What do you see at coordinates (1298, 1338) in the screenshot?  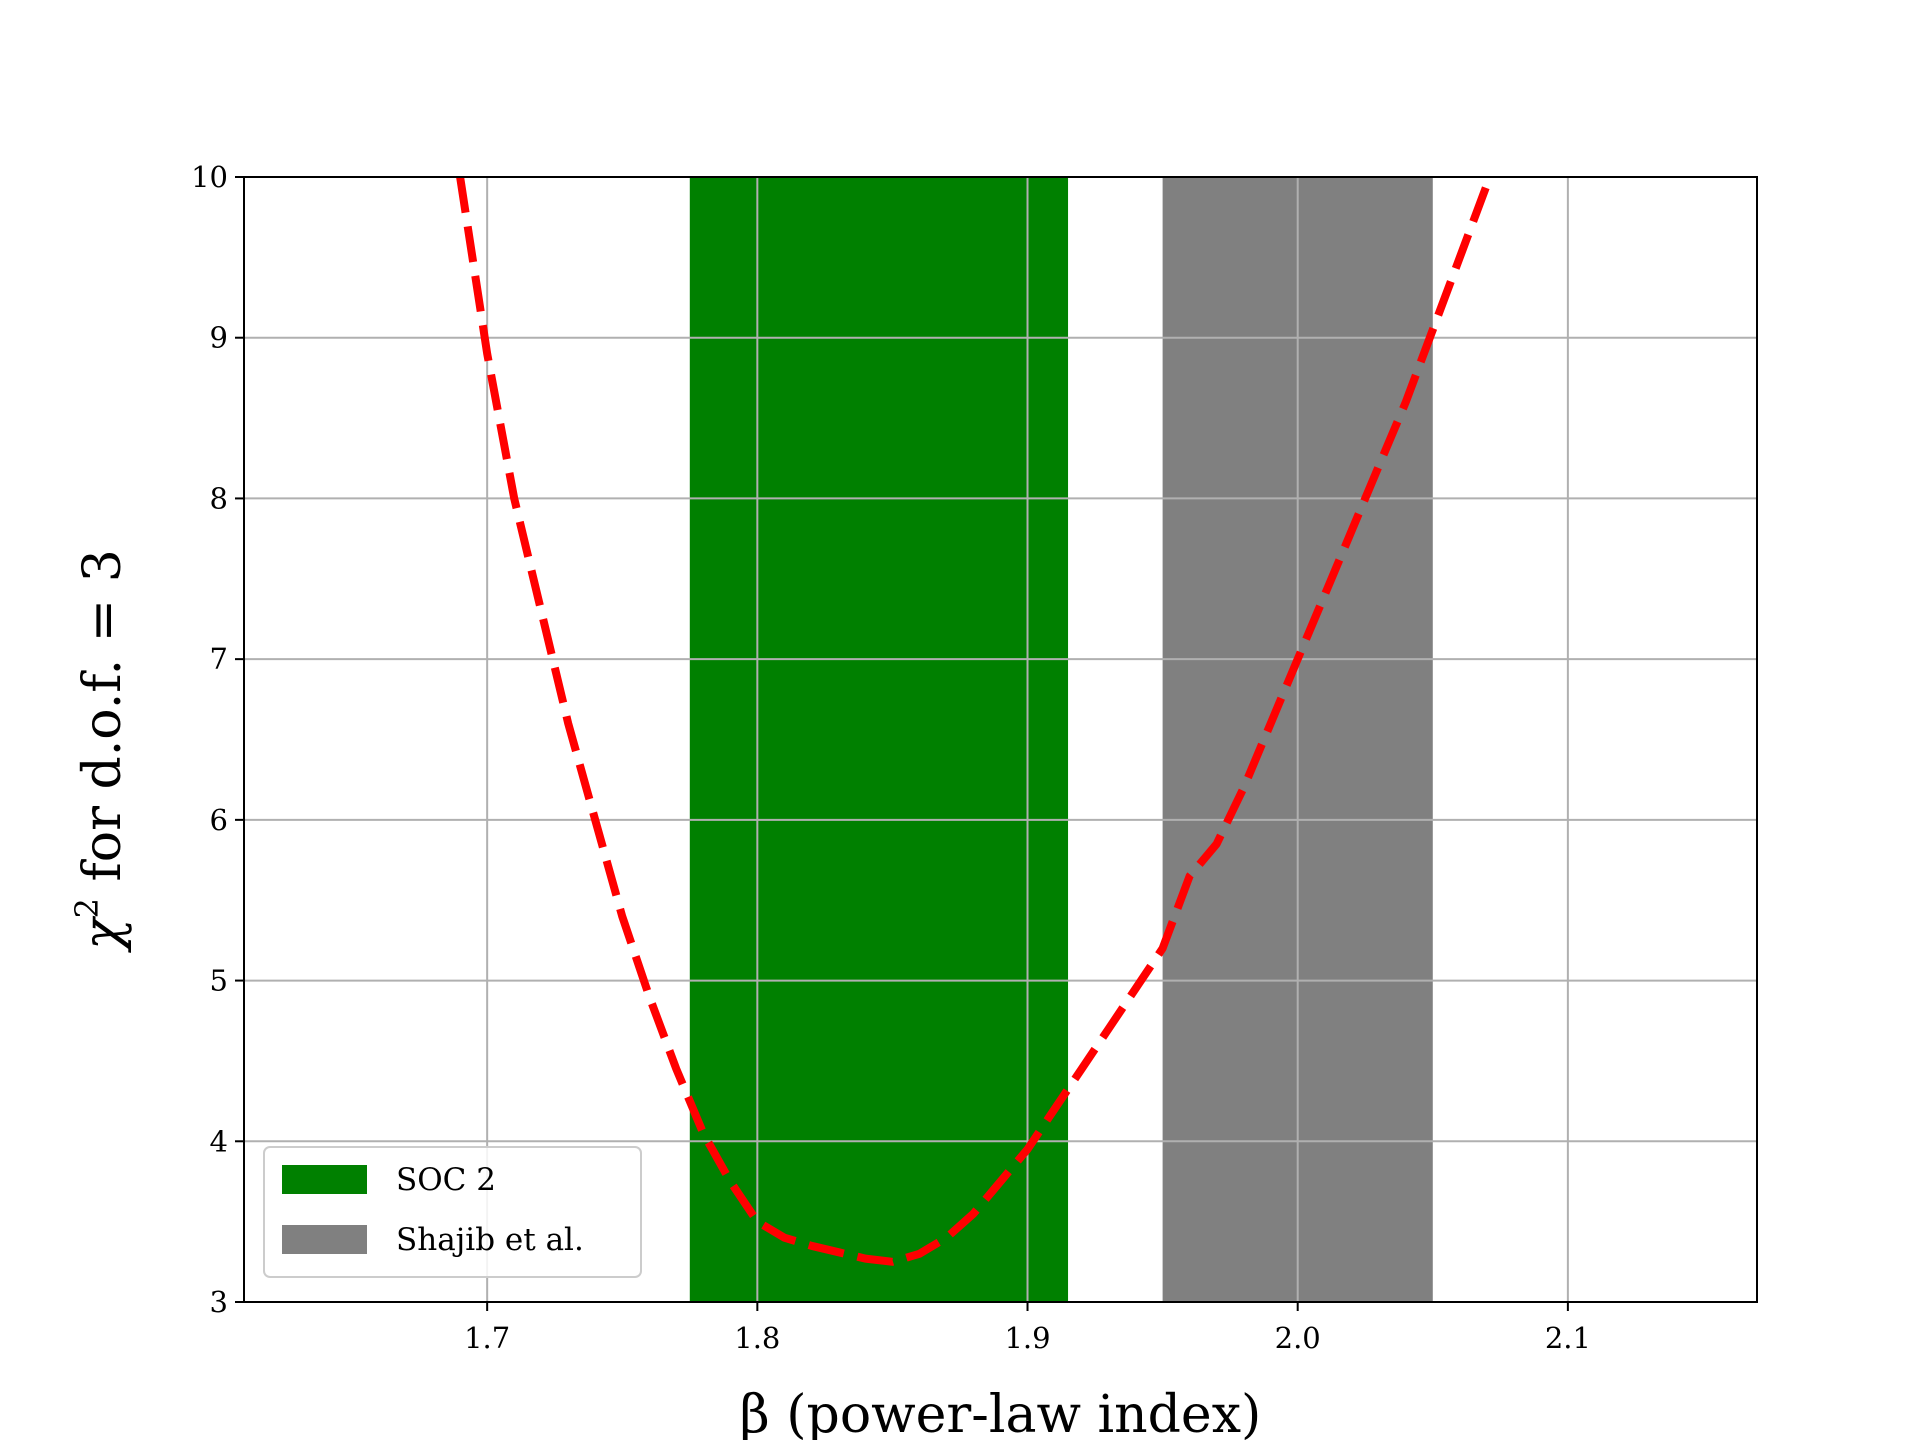 I see `x-tick-label: 2.0` at bounding box center [1298, 1338].